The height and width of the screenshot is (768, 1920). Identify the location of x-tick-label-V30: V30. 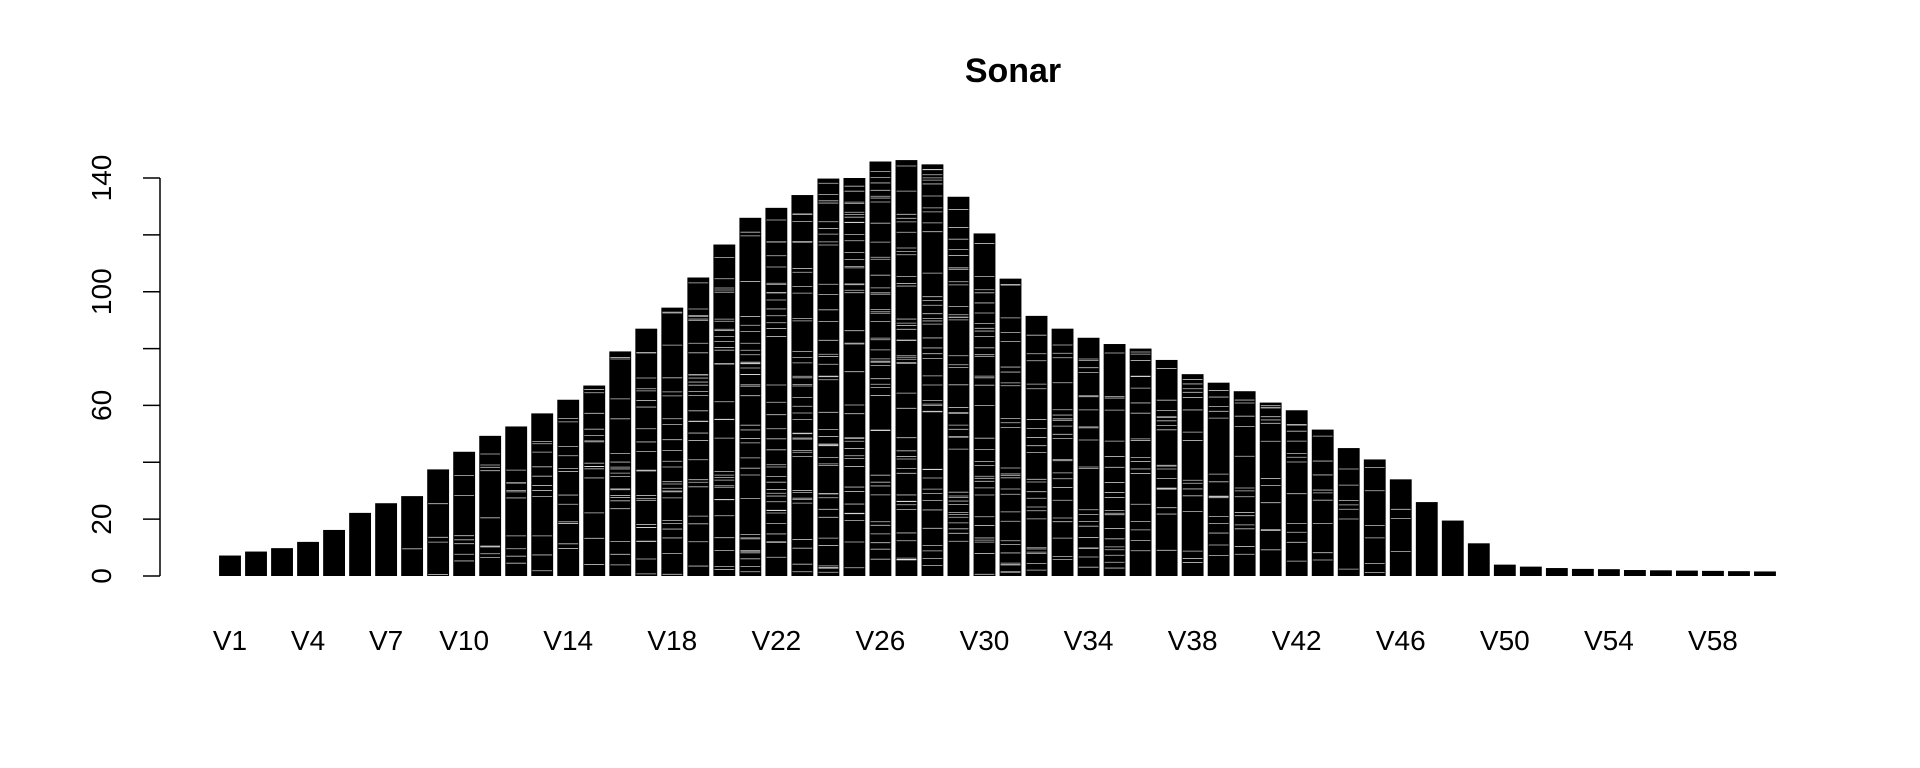
(985, 640).